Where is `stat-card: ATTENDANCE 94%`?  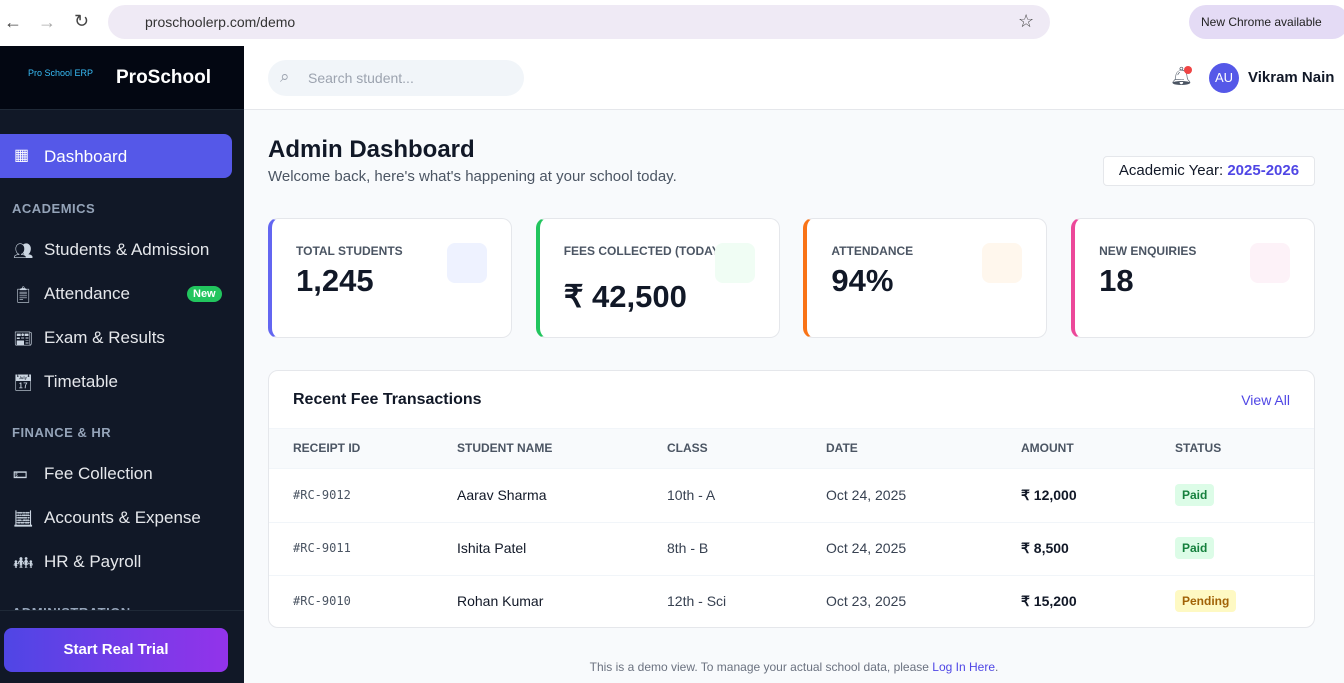 stat-card: ATTENDANCE 94% is located at coordinates (925, 278).